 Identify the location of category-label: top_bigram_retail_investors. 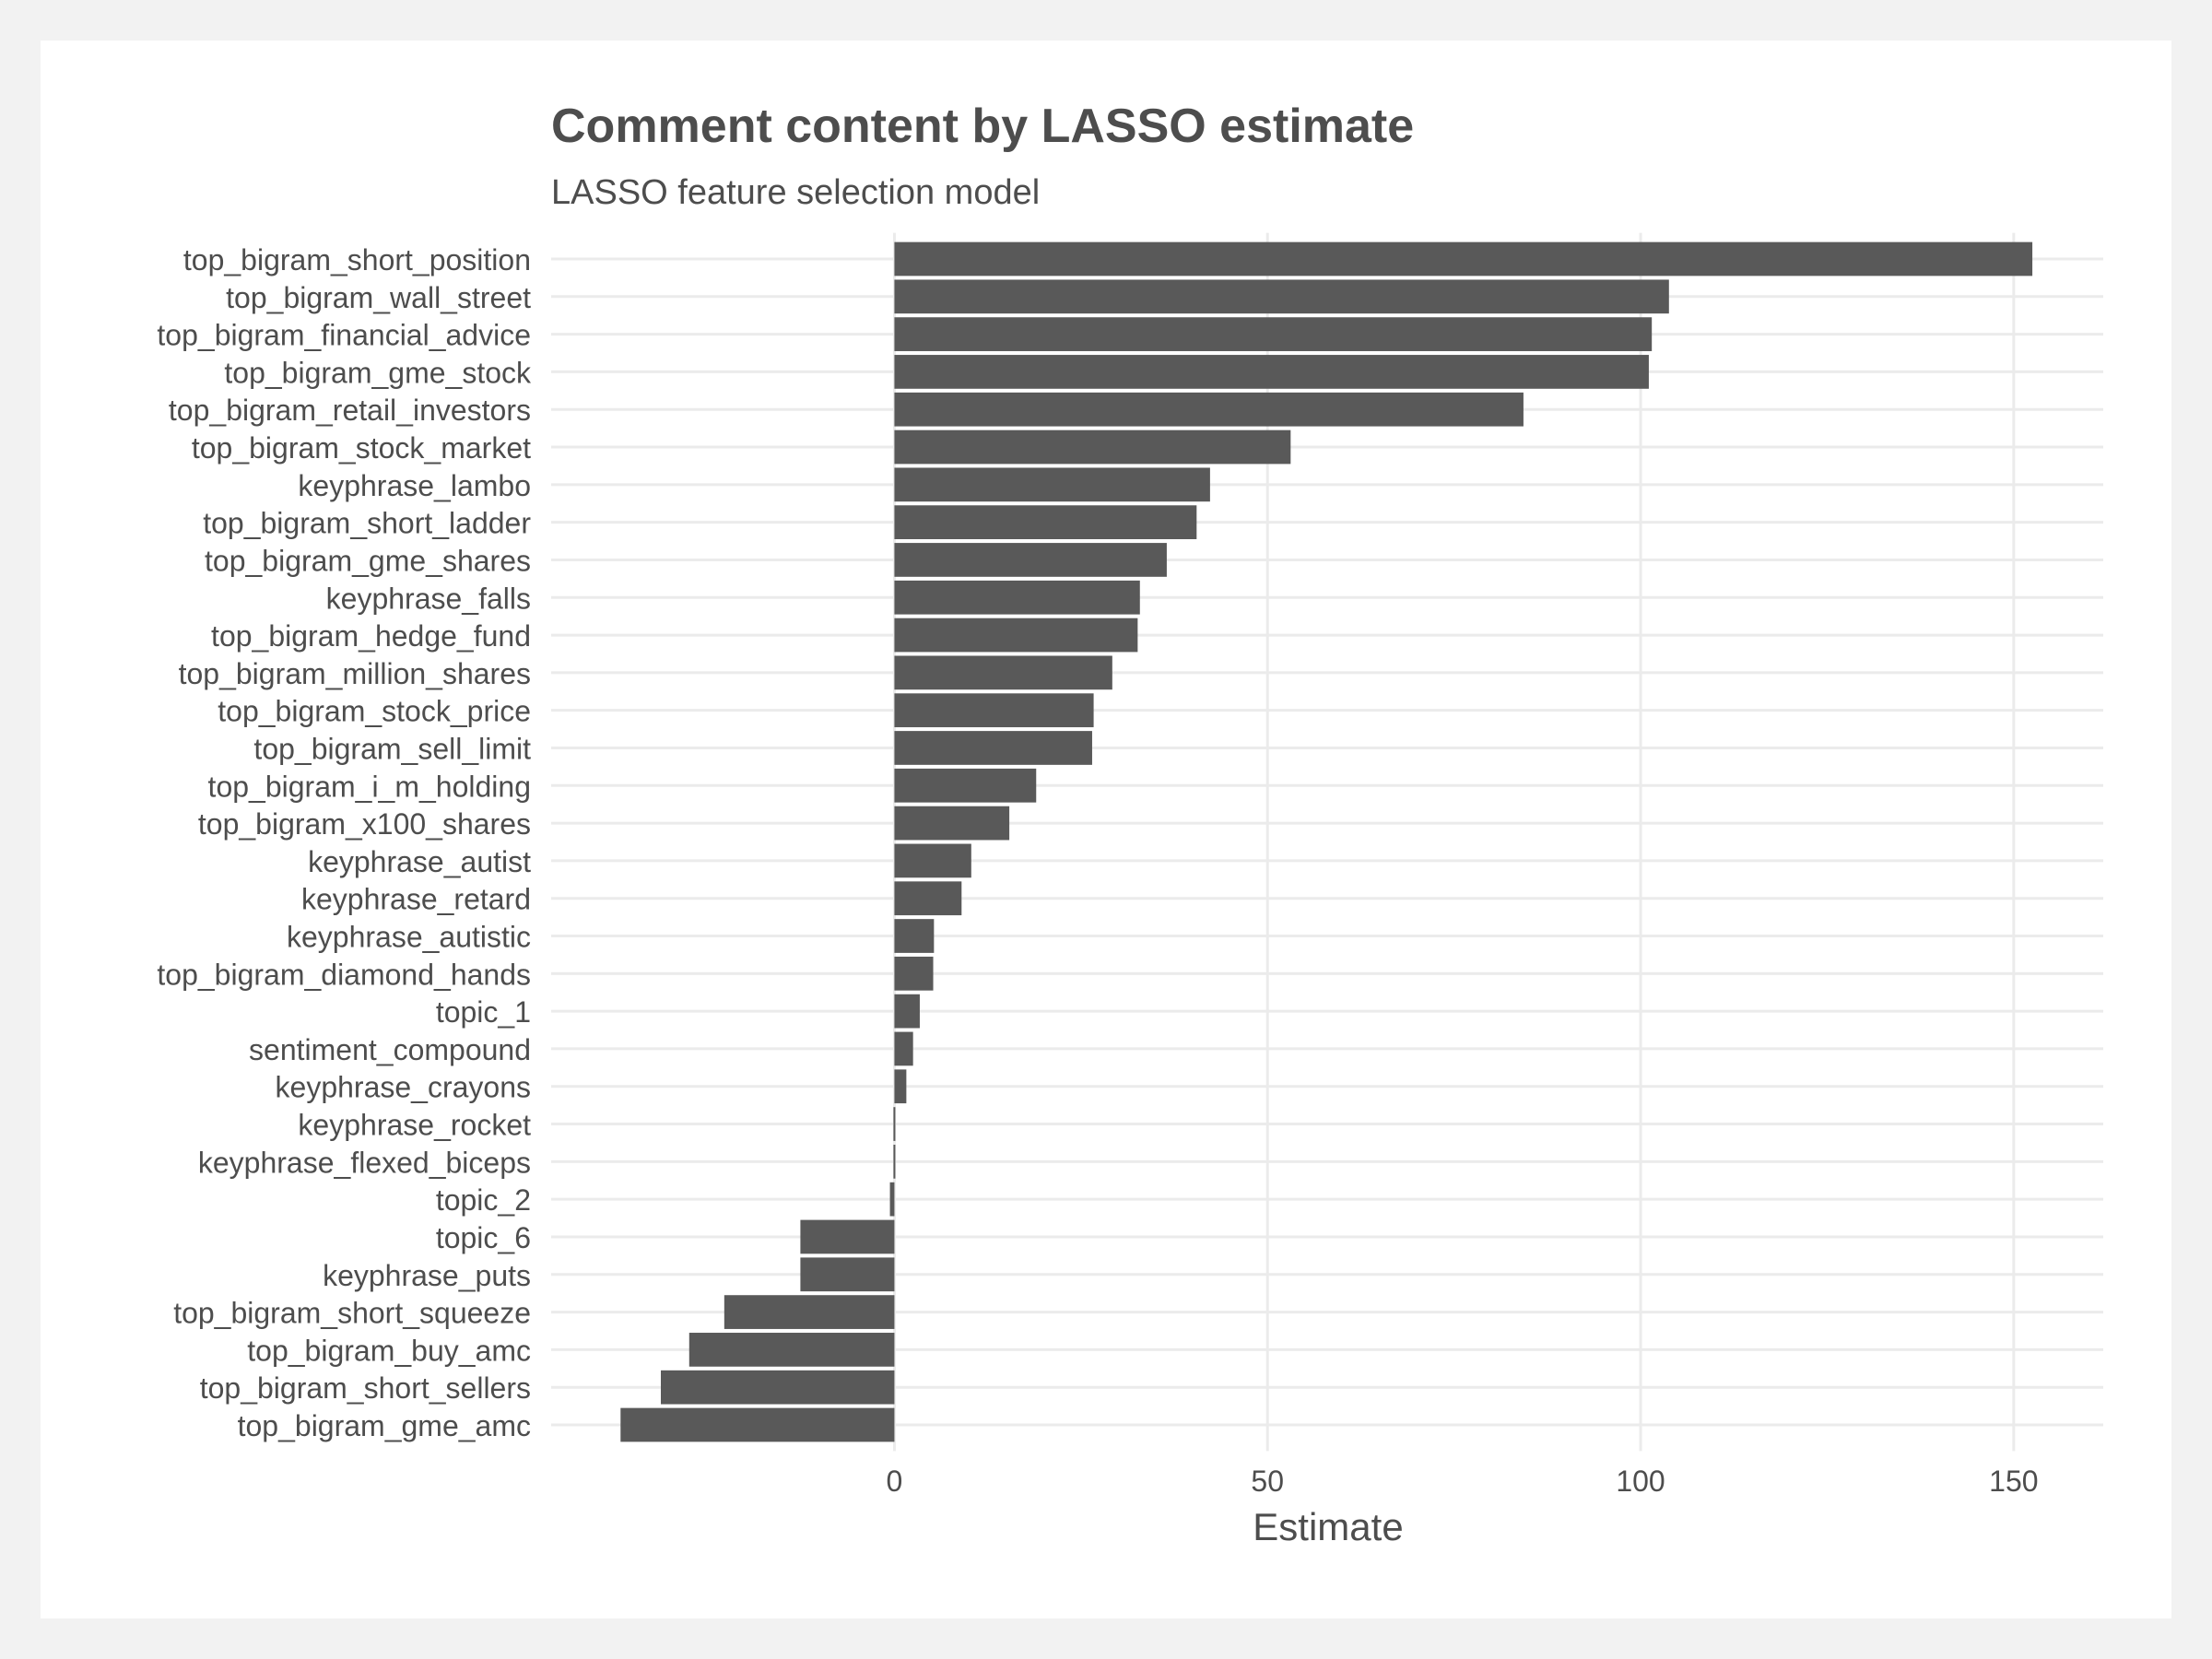
(350, 410).